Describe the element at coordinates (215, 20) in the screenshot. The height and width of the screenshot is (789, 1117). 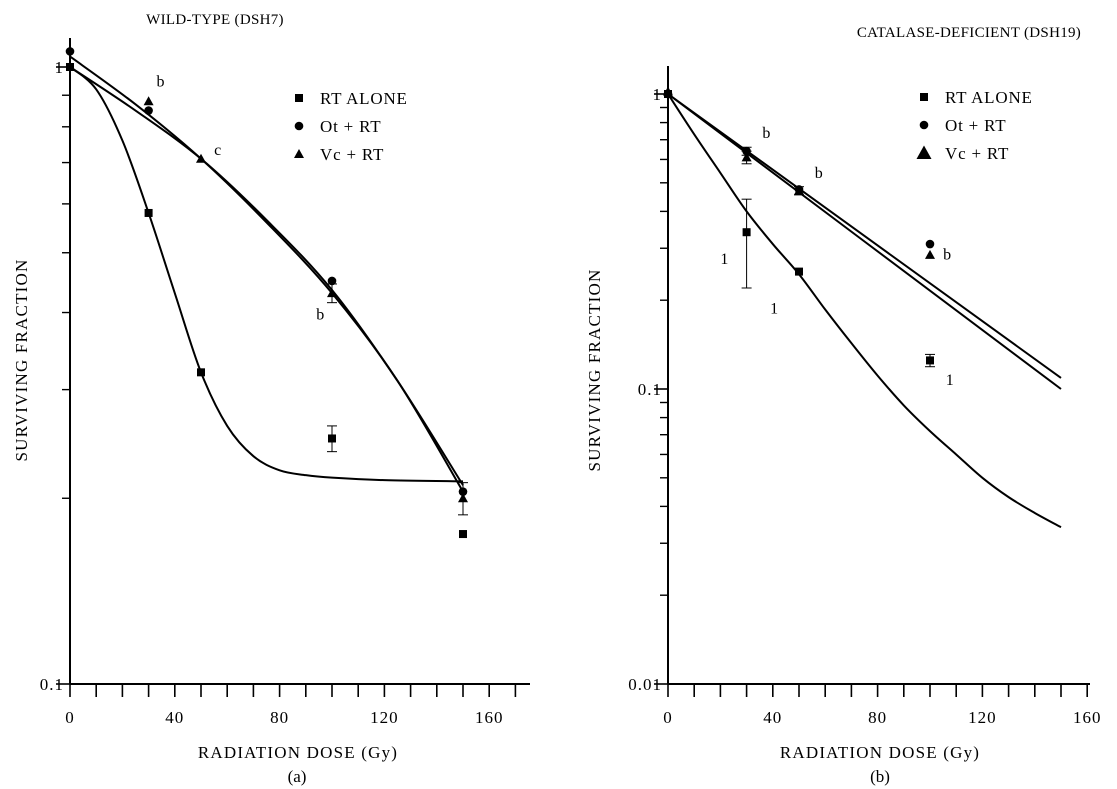
I see `chart-title: WILD-TYPE (DSH7)` at that location.